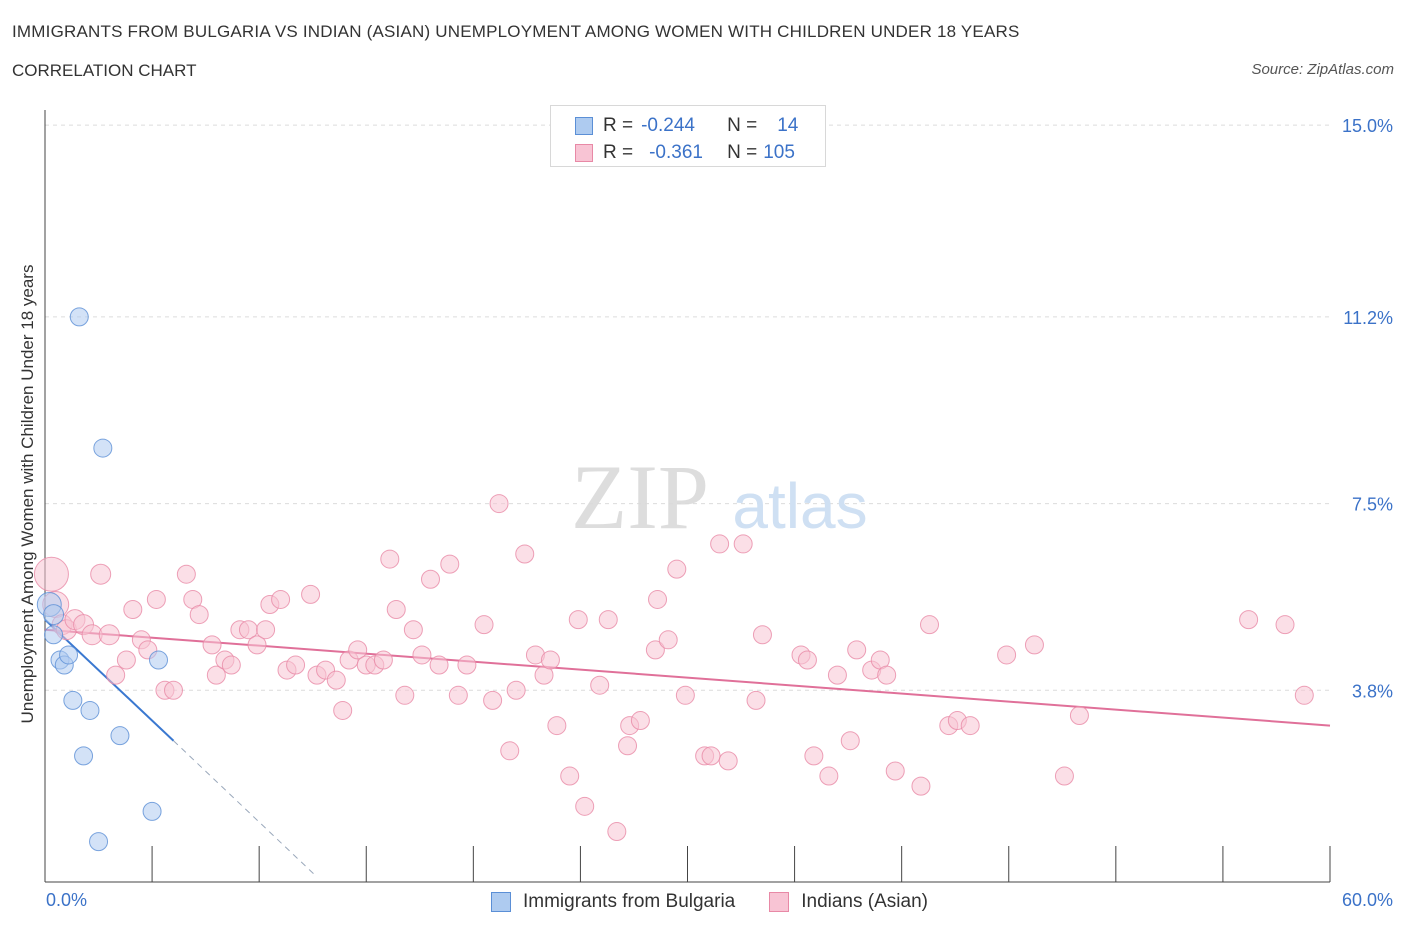  What do you see at coordinates (1367, 900) in the screenshot?
I see `x-tick-label-max: 60.0%` at bounding box center [1367, 900].